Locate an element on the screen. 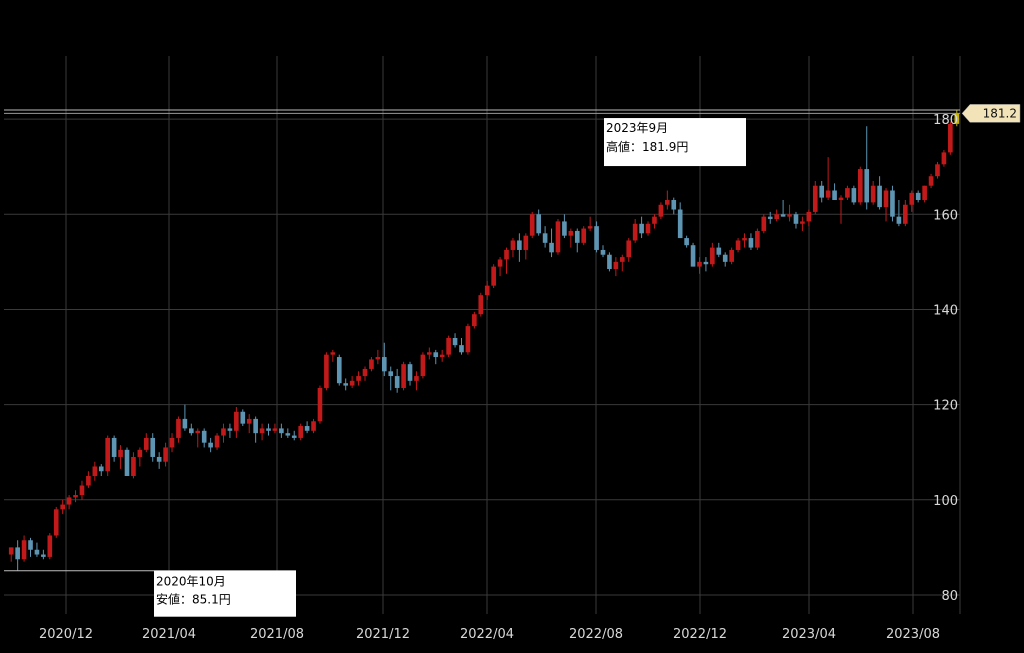 The image size is (1024, 653). low-annotation-line2: 安値：85.1円 is located at coordinates (193, 599).